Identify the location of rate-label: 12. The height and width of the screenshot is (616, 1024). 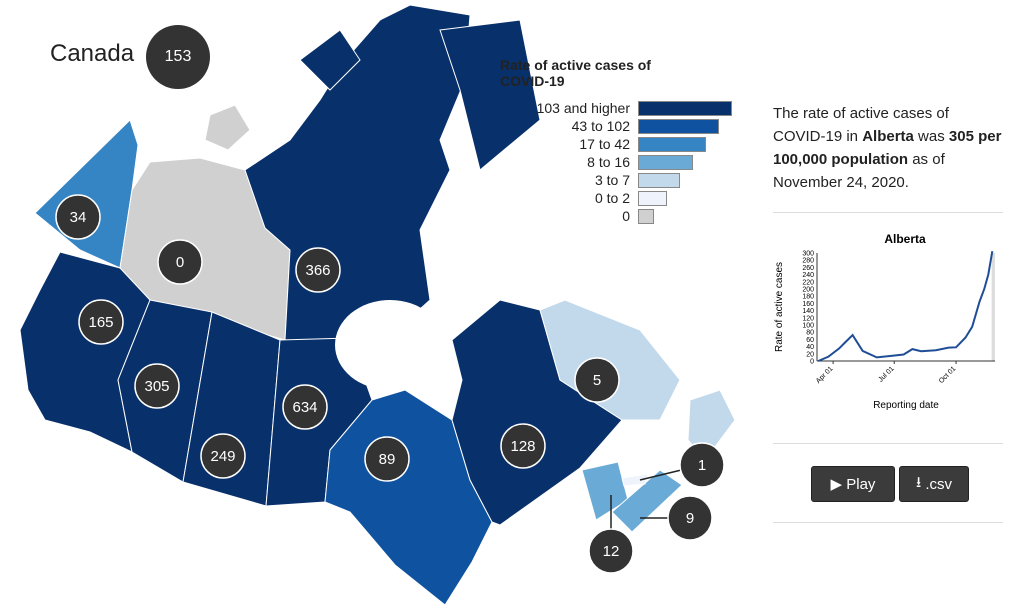
(611, 551).